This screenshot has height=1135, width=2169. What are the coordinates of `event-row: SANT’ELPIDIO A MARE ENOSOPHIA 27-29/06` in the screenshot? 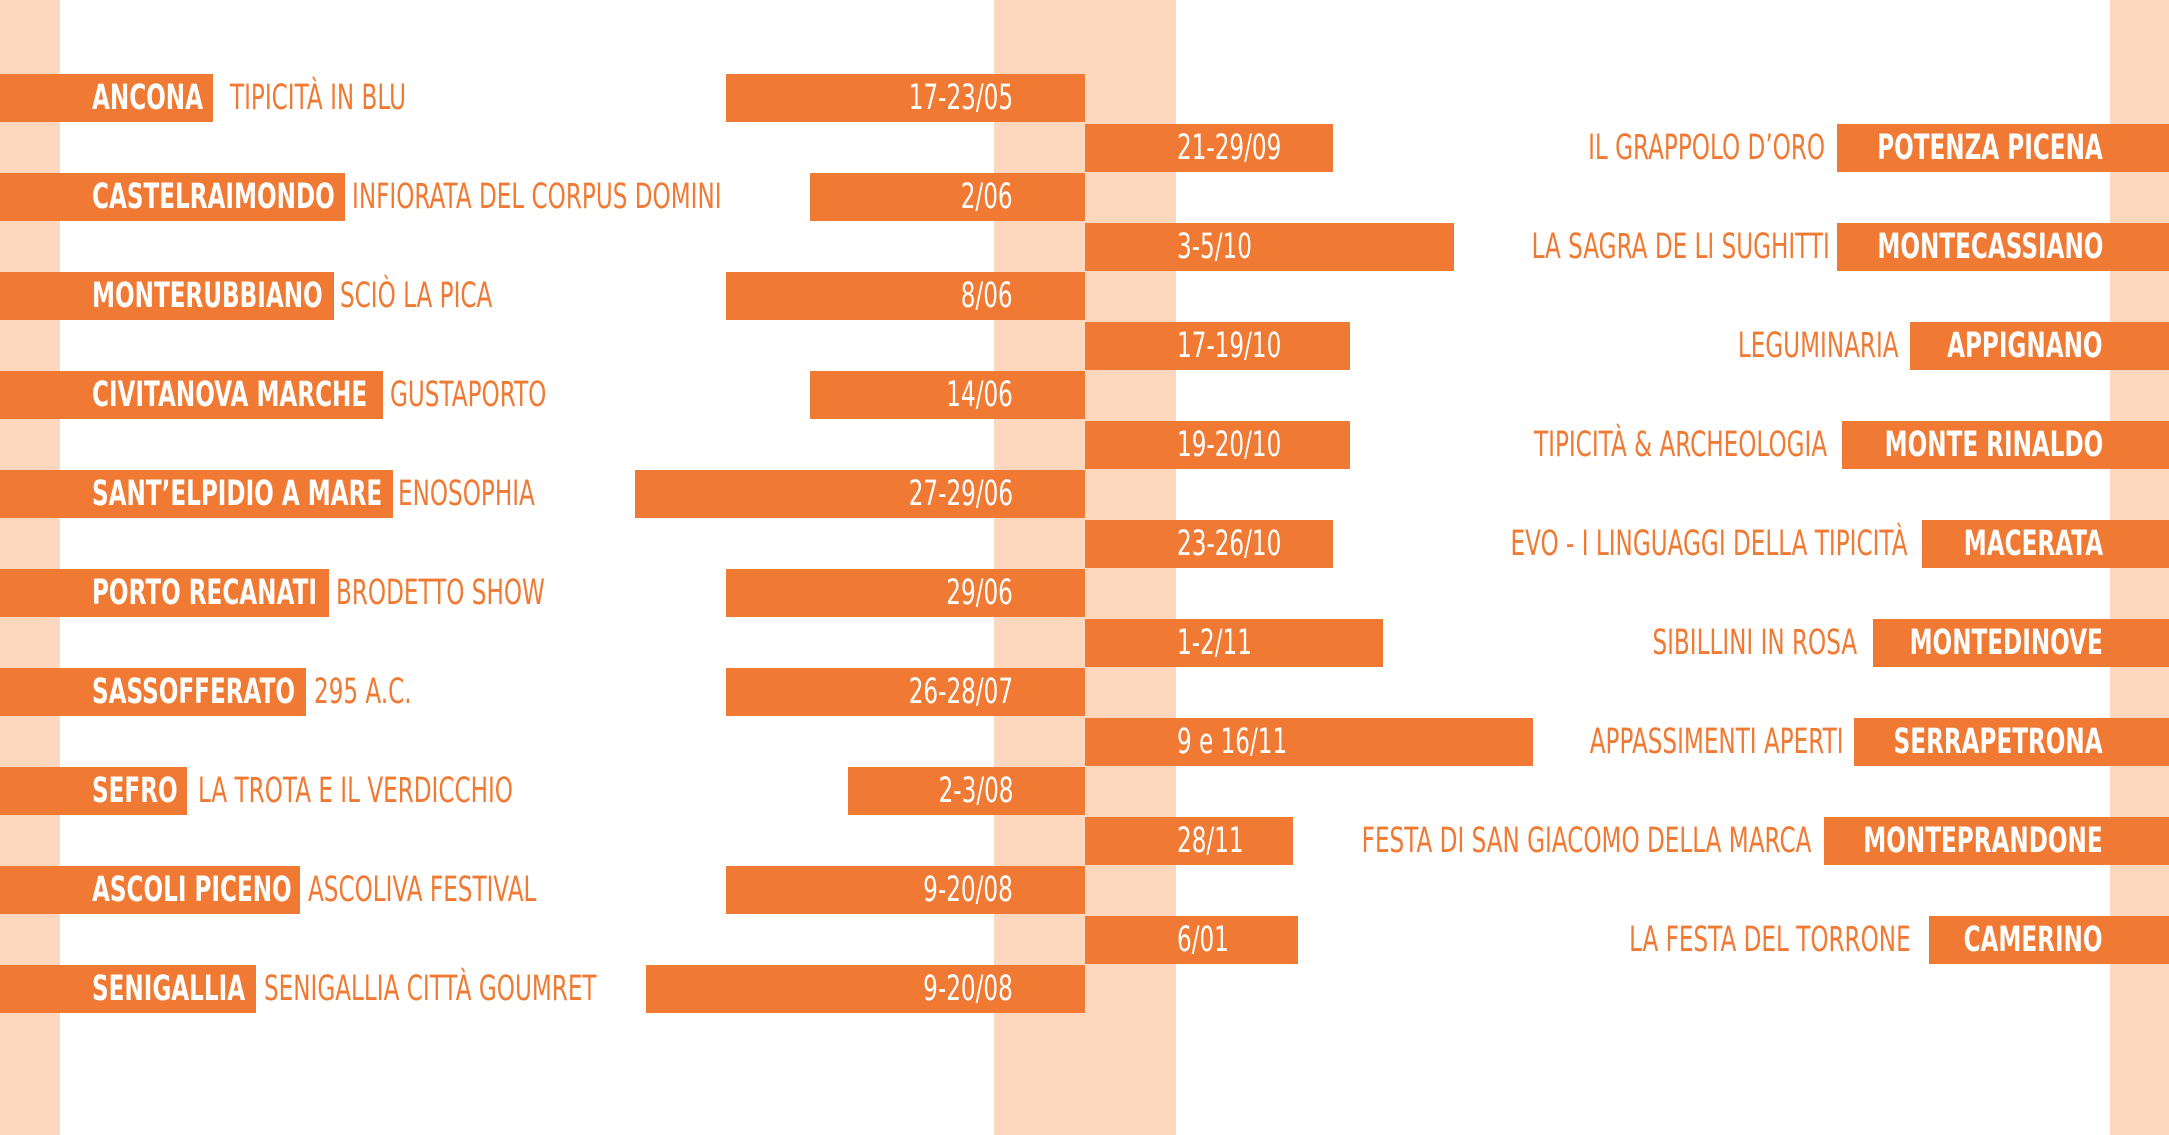 It's located at (542, 494).